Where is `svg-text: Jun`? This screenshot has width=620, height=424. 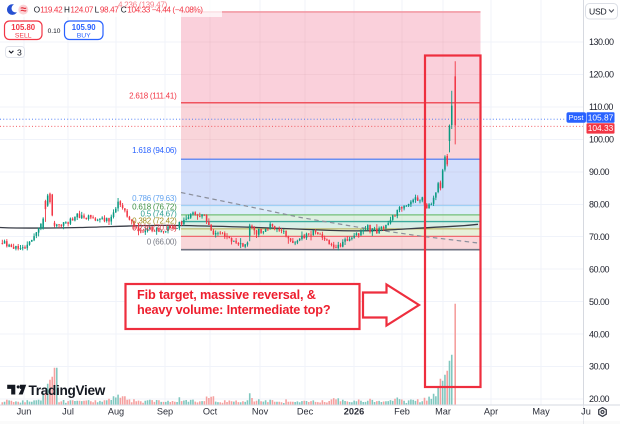 svg-text: Jun is located at coordinates (24, 412).